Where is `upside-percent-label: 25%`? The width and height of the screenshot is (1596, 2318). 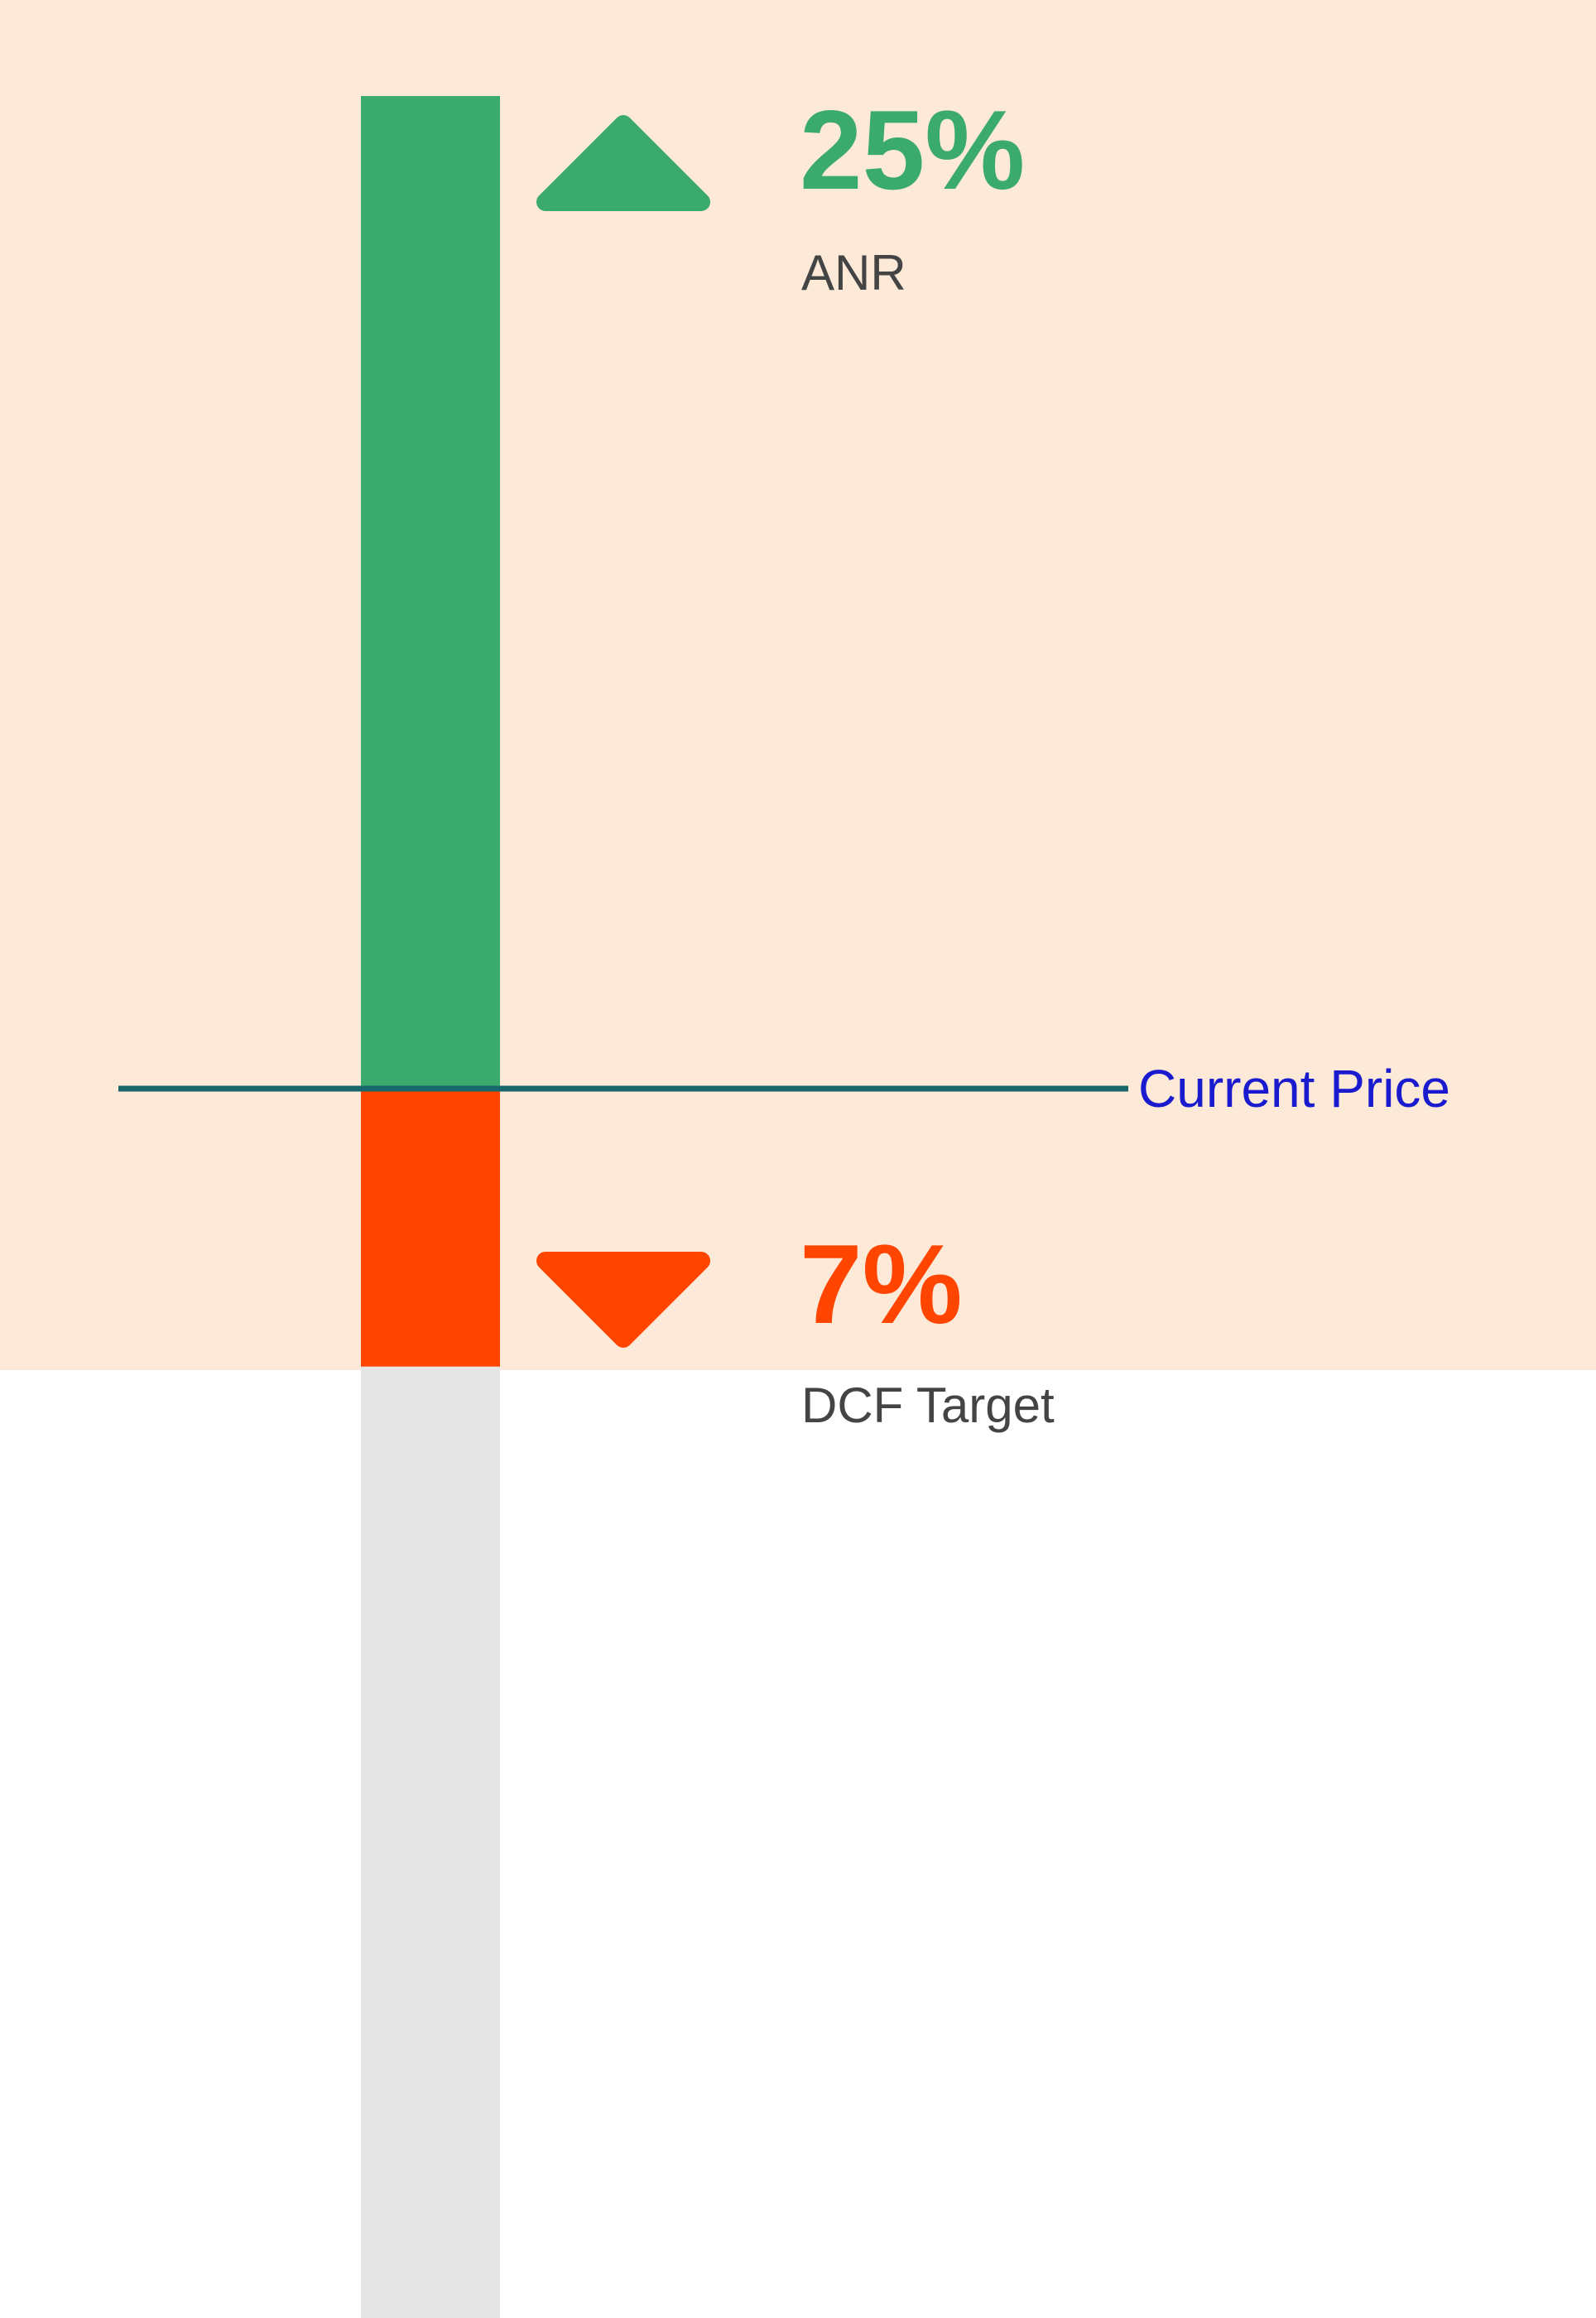
upside-percent-label: 25% is located at coordinates (913, 150).